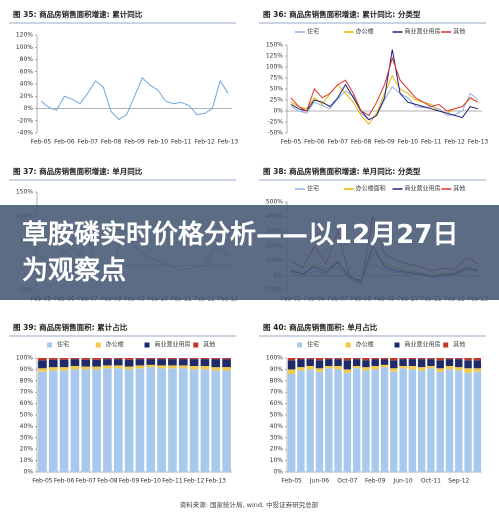  What do you see at coordinates (27, 449) in the screenshot?
I see `y-tick-label: 20%` at bounding box center [27, 449].